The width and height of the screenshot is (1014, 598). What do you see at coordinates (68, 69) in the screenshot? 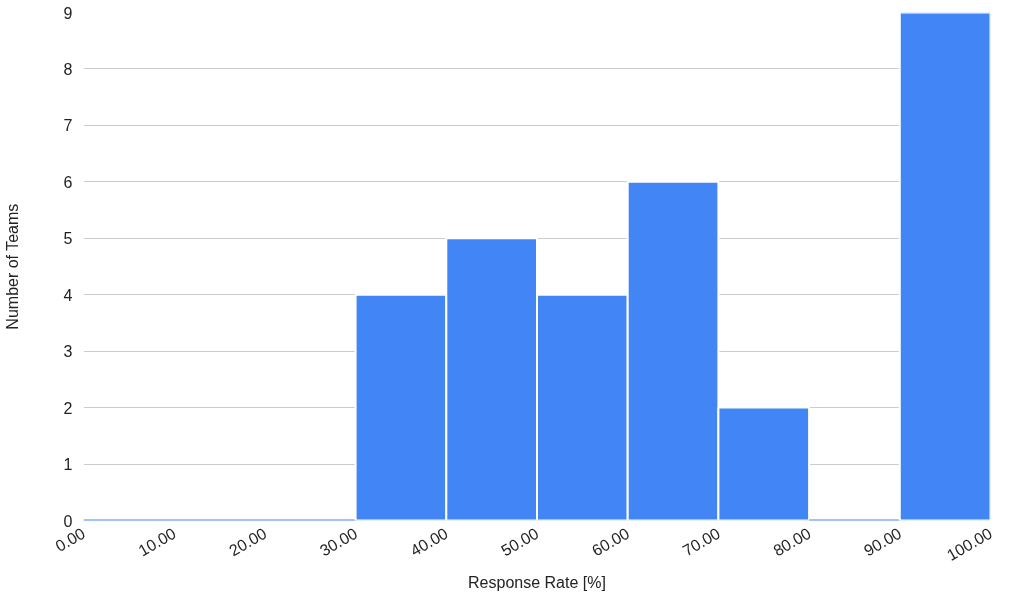
I see `y-tick-label: 8` at bounding box center [68, 69].